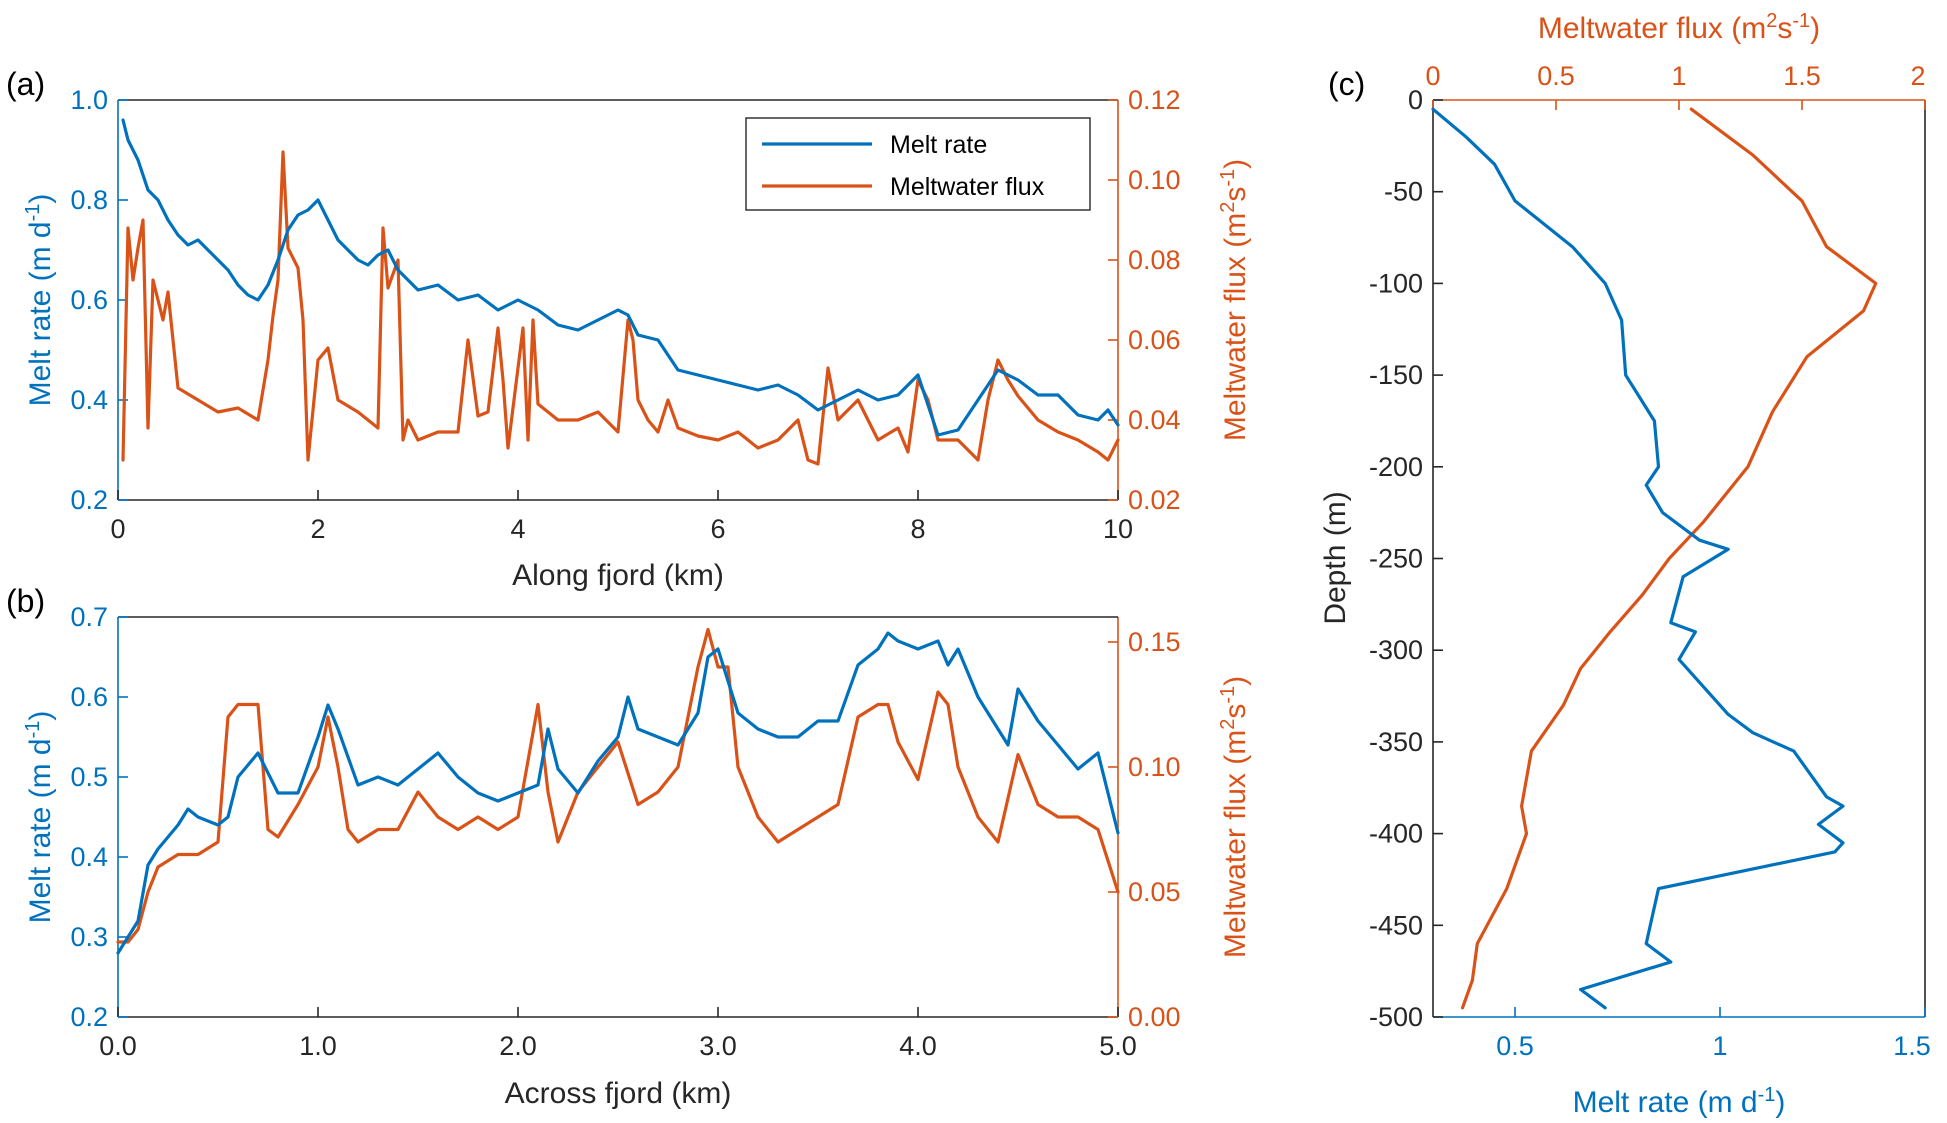 The image size is (1947, 1123). Describe the element at coordinates (1767, 1095) in the screenshot. I see `panel-c-bottom-axis-label-sup: -1` at that location.